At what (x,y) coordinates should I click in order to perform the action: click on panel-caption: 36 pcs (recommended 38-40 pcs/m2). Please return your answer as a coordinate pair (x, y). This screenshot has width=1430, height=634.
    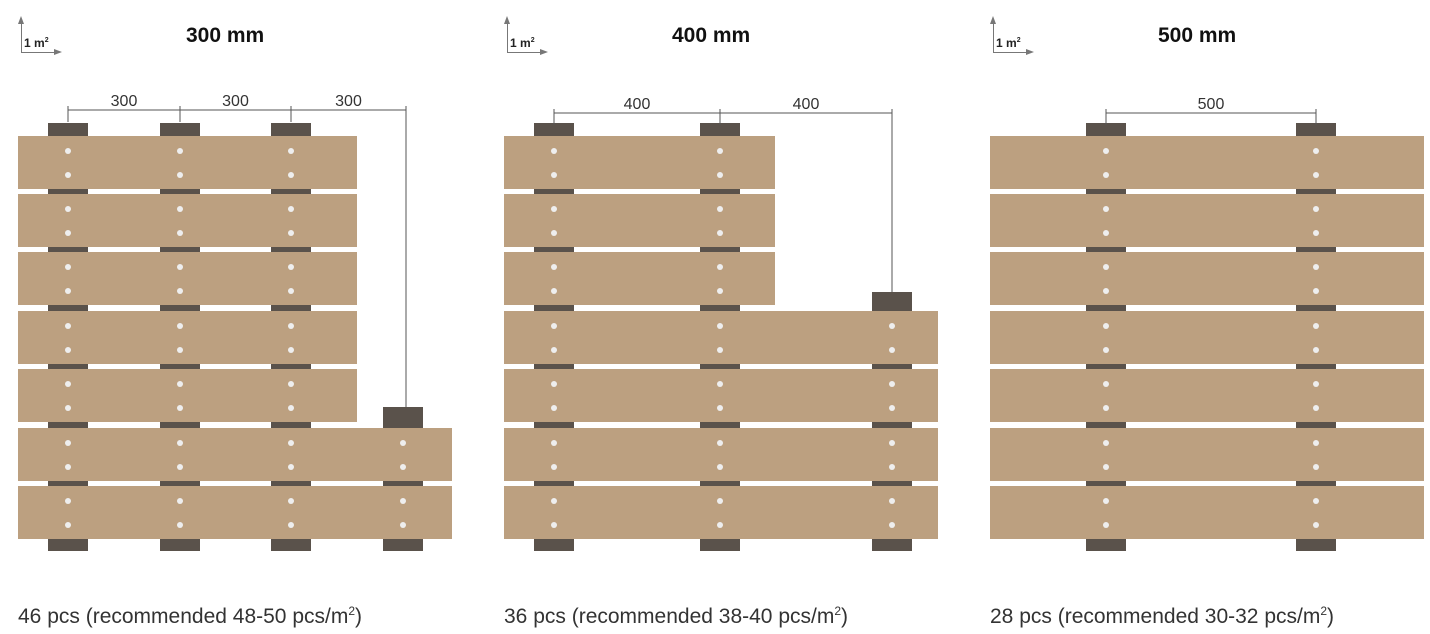
    Looking at the image, I should click on (676, 616).